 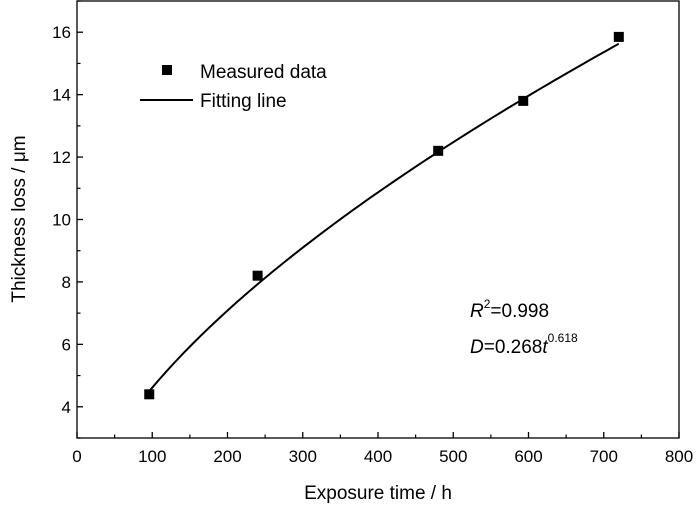 I want to click on legend: Measured data Fitting line, so click(x=233, y=87).